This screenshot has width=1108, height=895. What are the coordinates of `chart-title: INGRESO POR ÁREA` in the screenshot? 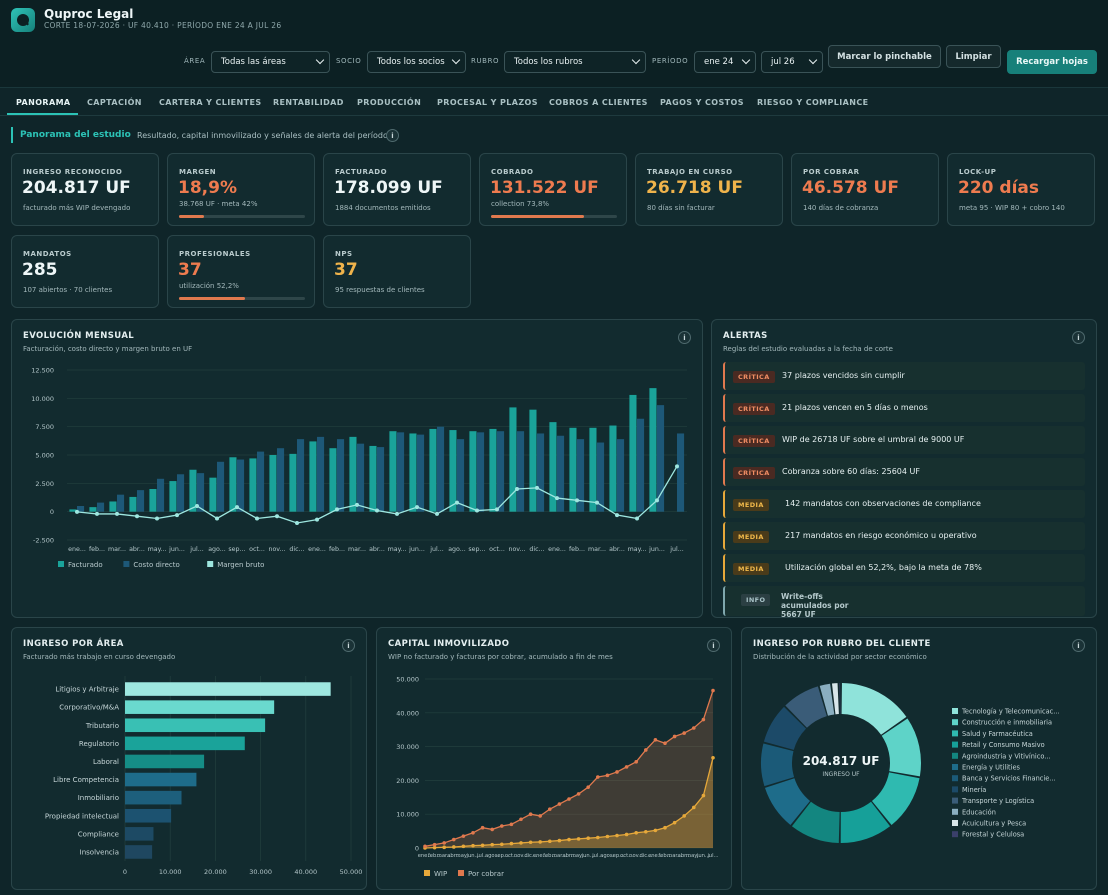 It's located at (73, 644).